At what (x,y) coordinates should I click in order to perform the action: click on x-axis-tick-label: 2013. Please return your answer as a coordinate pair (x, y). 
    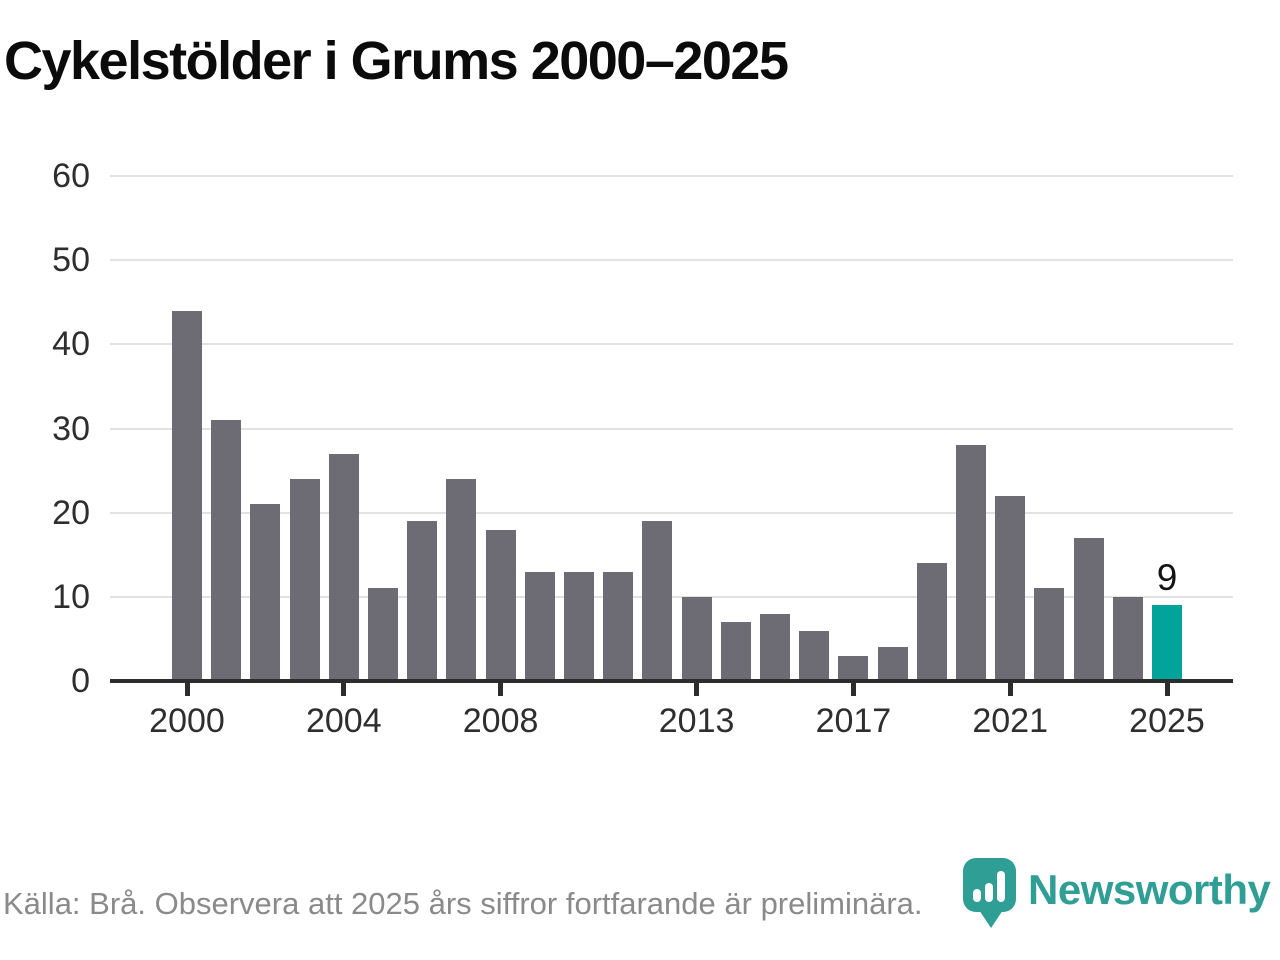
    Looking at the image, I should click on (696, 721).